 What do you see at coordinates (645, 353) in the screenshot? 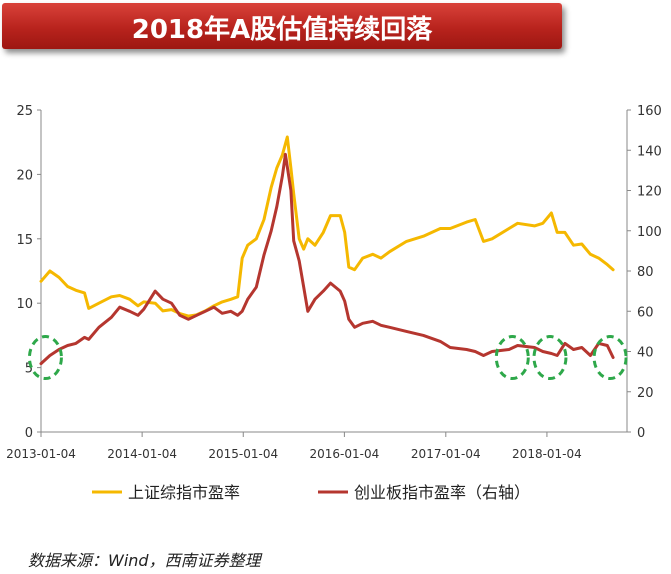
I see `y-right-tick-label: 40` at bounding box center [645, 353].